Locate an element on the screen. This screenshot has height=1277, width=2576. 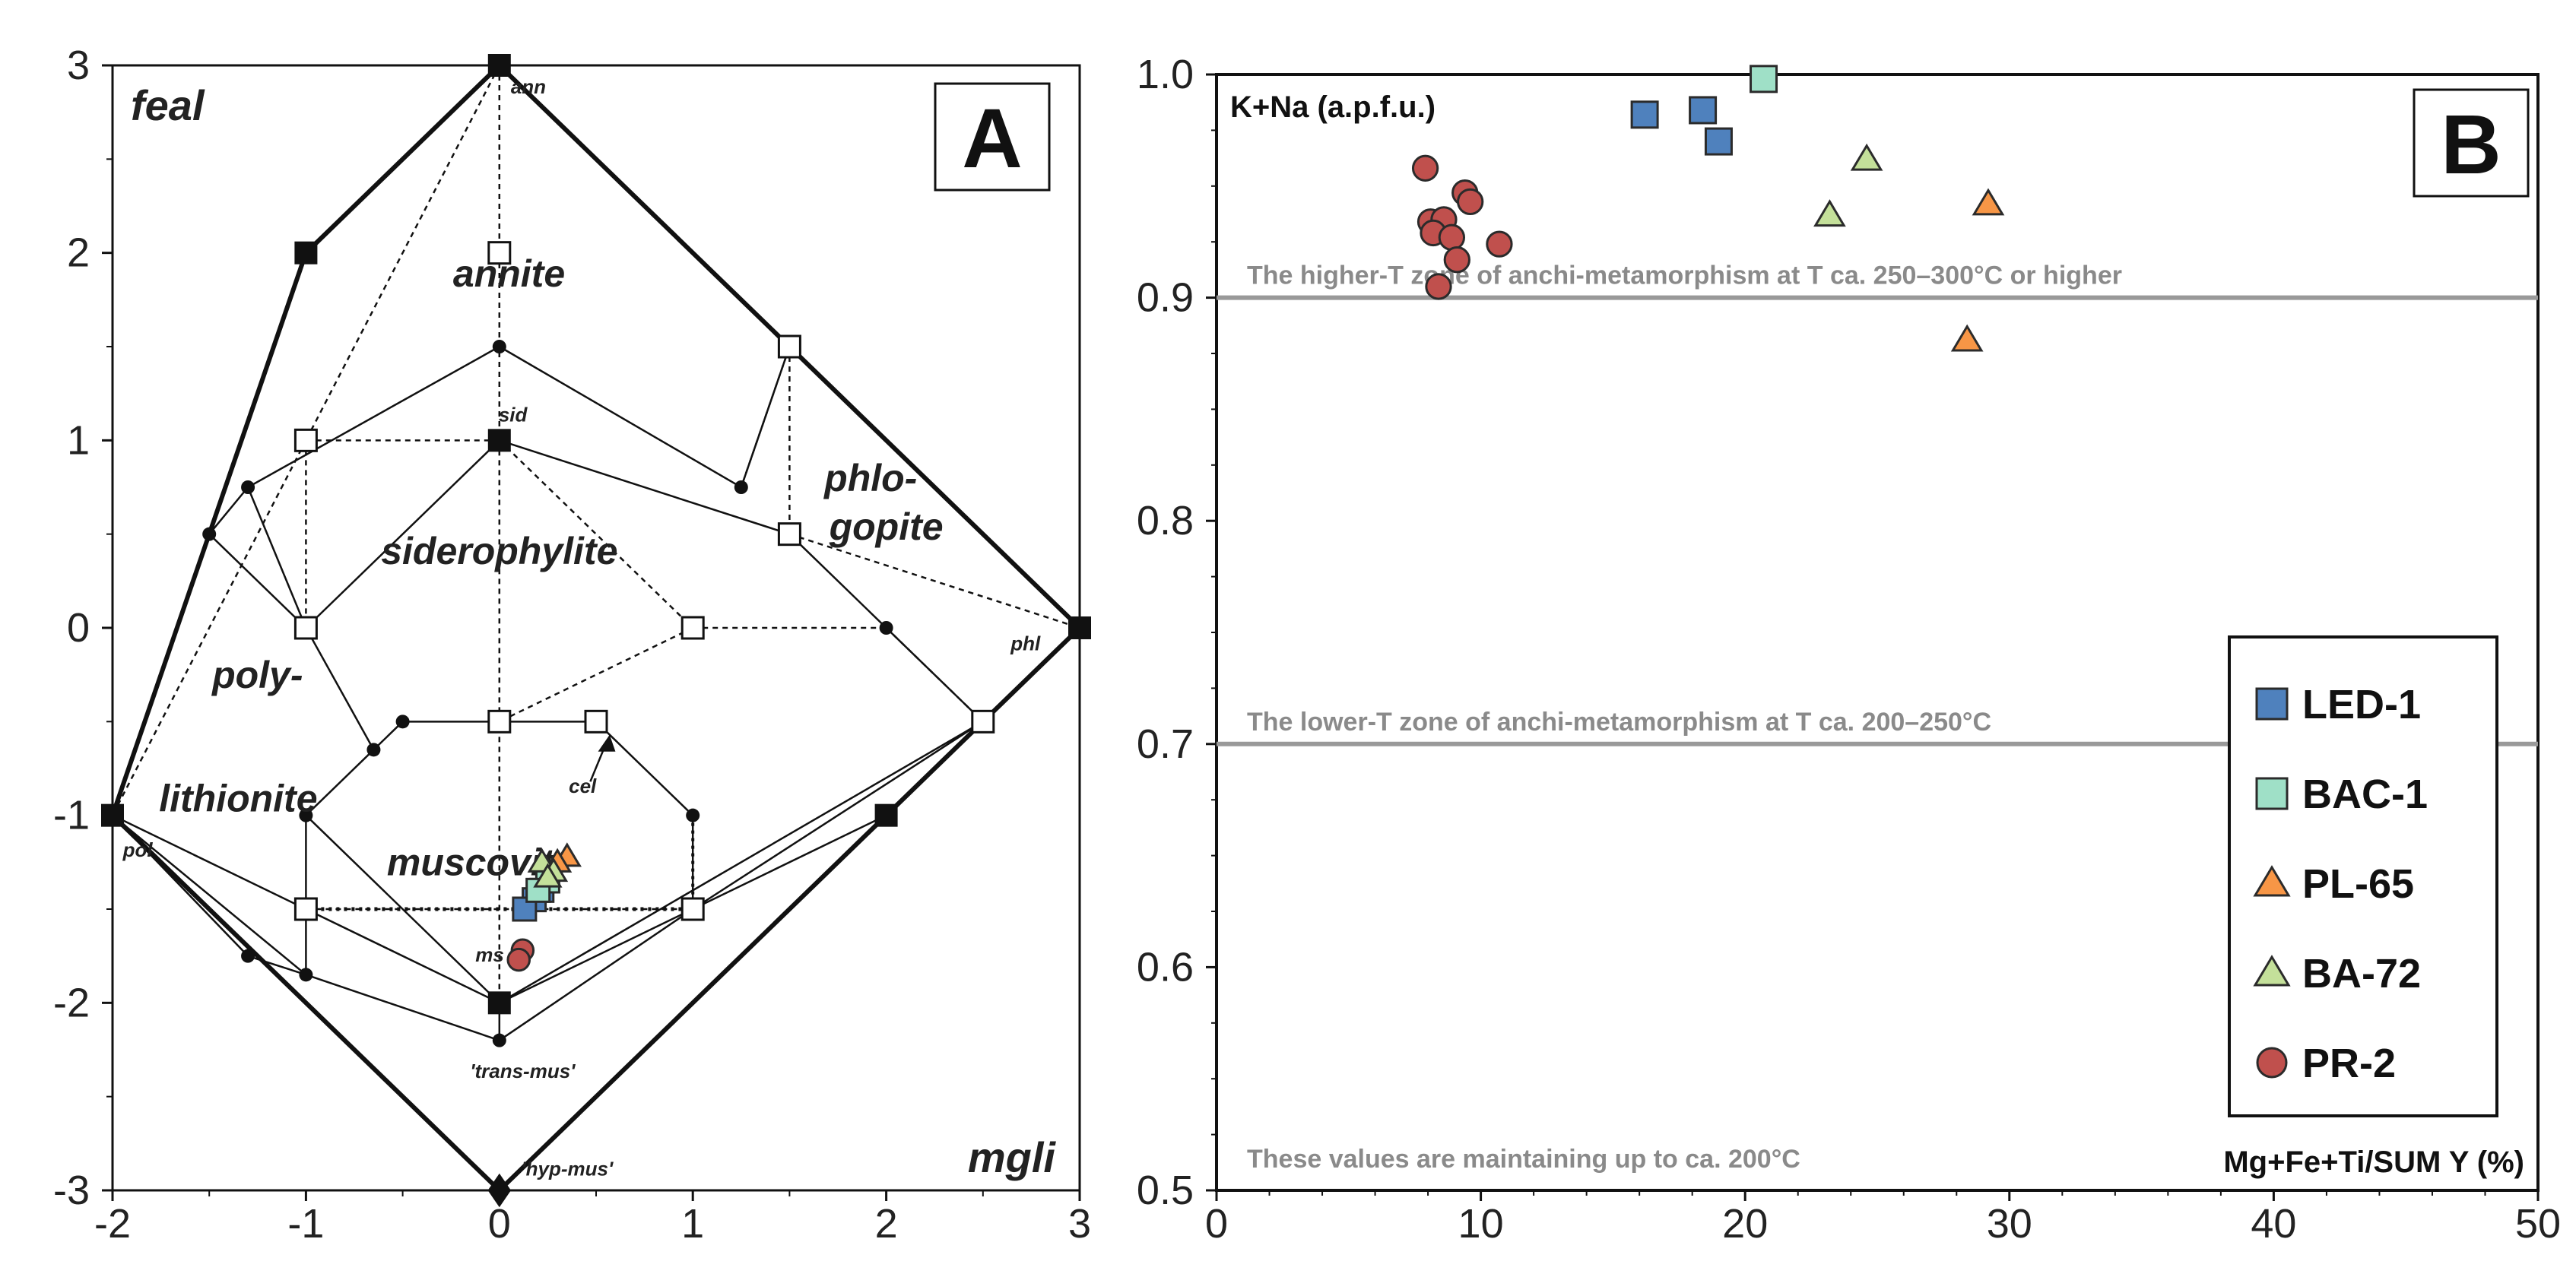
x-tick-label: 3 is located at coordinates (1079, 1224).